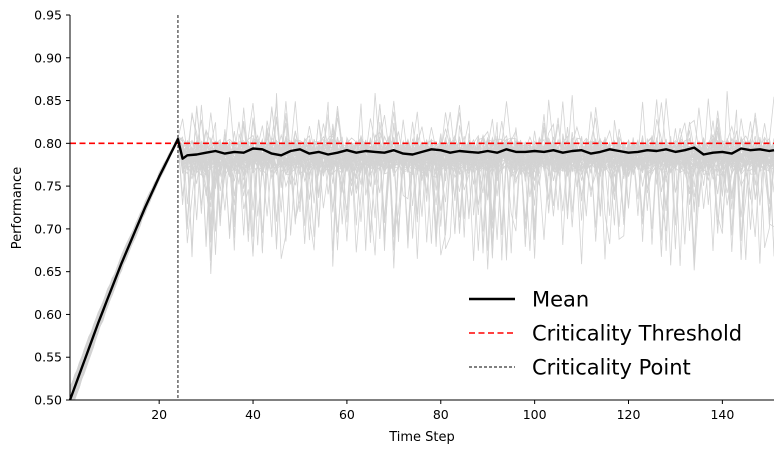 Image resolution: width=784 pixels, height=453 pixels. I want to click on y-tick-label: 0.75, so click(48, 186).